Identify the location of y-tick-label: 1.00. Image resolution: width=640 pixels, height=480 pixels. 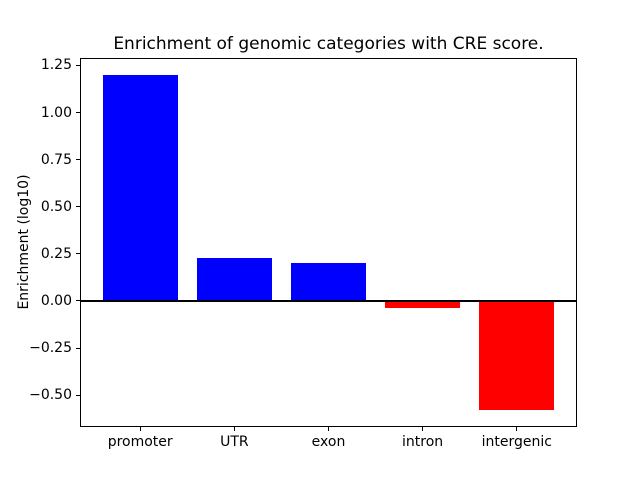
(56, 112).